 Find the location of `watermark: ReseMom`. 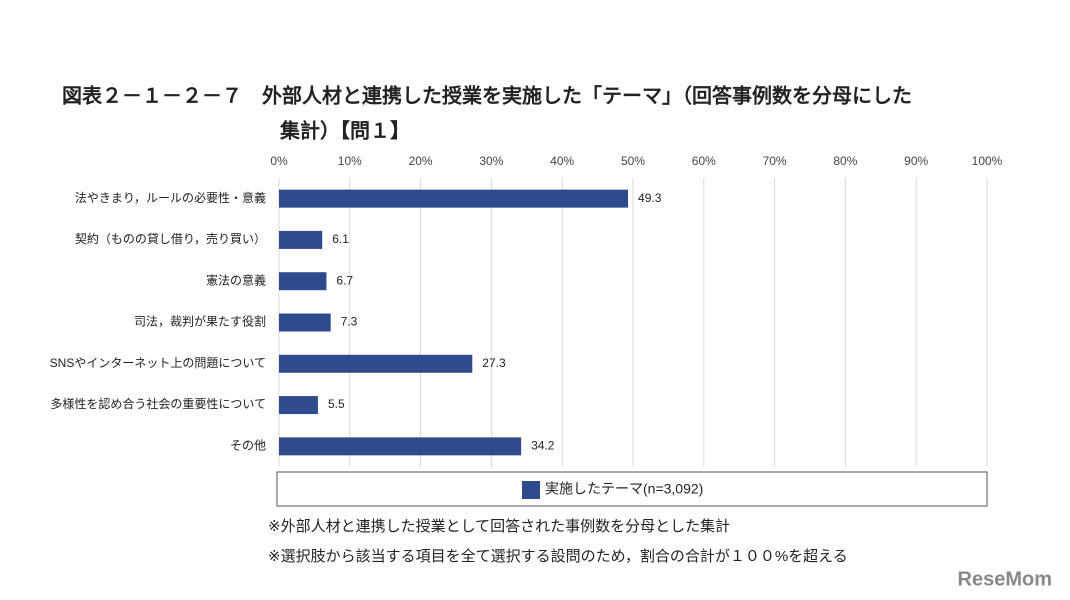

watermark: ReseMom is located at coordinates (1005, 579).